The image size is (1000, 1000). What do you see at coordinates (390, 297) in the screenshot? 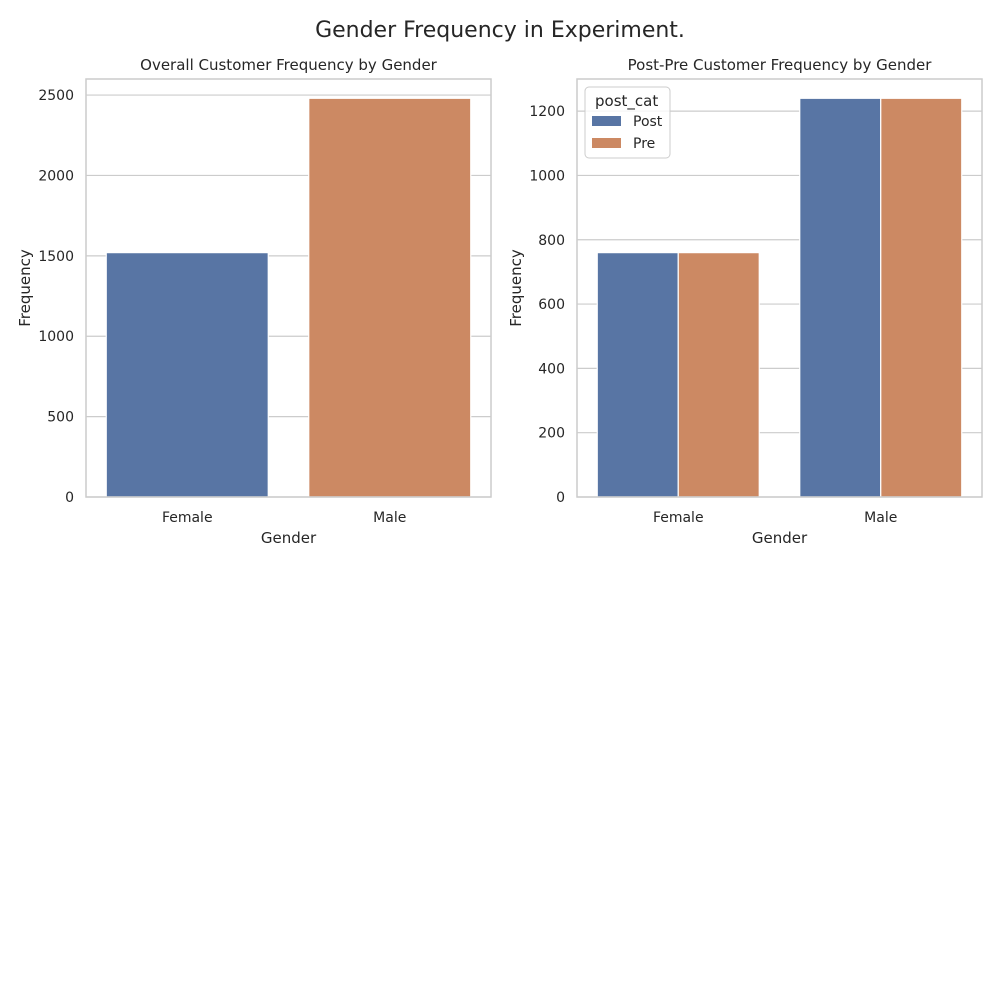
I see `bar-male` at bounding box center [390, 297].